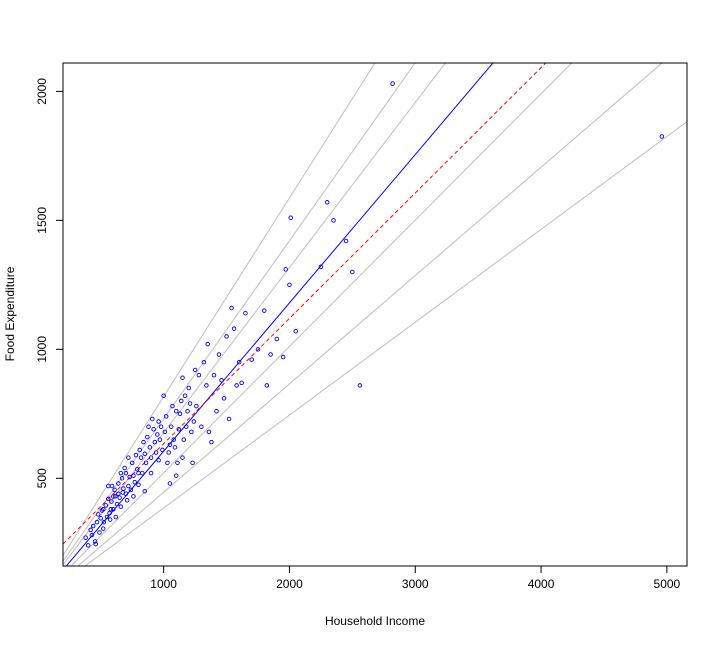  What do you see at coordinates (10, 313) in the screenshot?
I see `y-axis-title: Food Expenditure` at bounding box center [10, 313].